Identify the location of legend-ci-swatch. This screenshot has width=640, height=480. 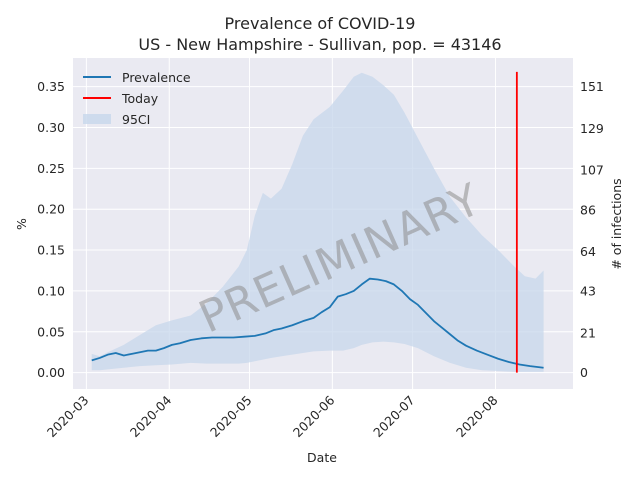
(97, 119).